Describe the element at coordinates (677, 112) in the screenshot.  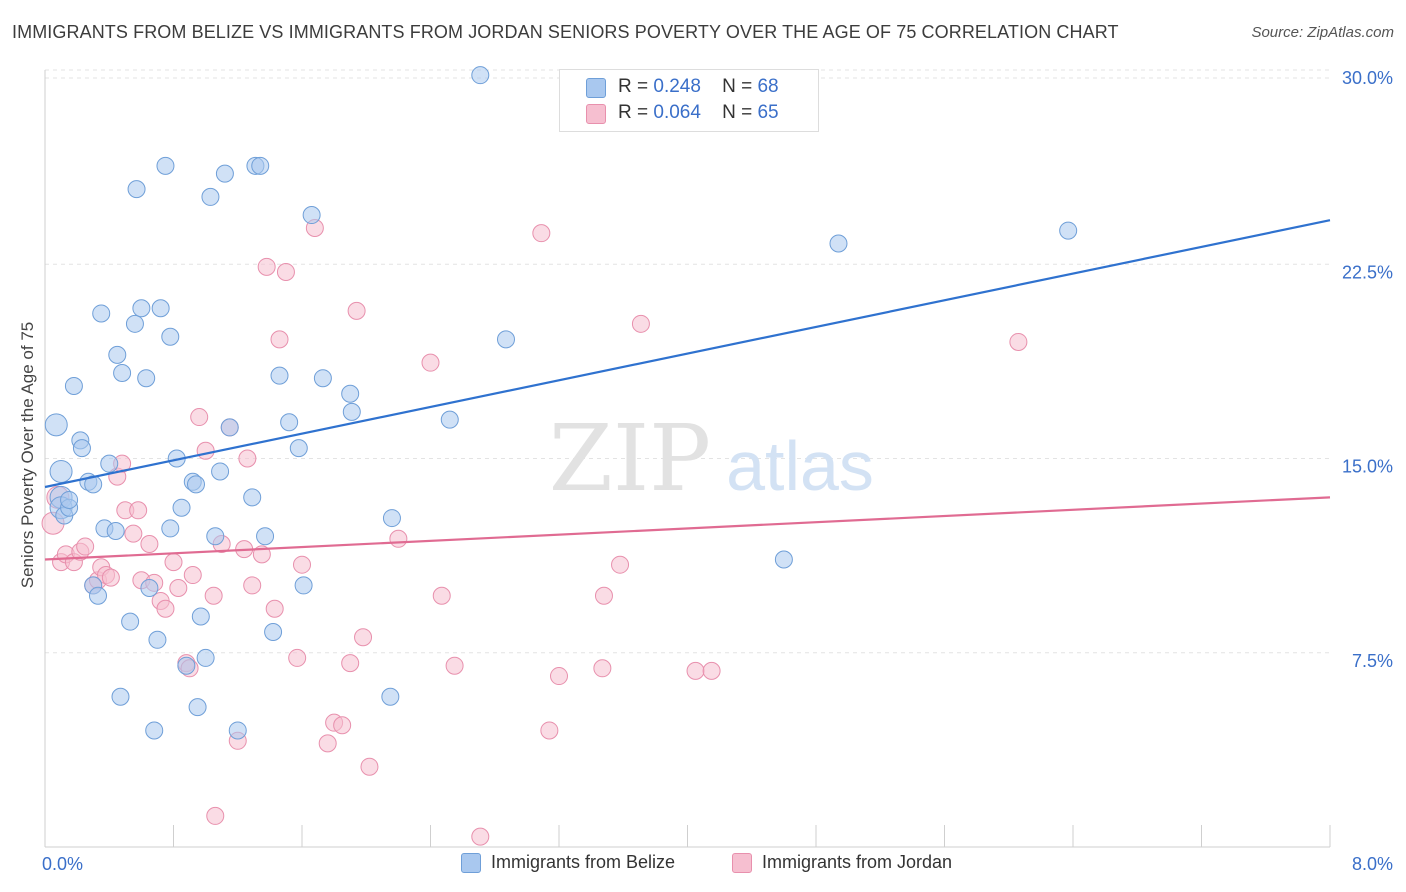
I see `legend-r-value-jordan: 0.064` at that location.